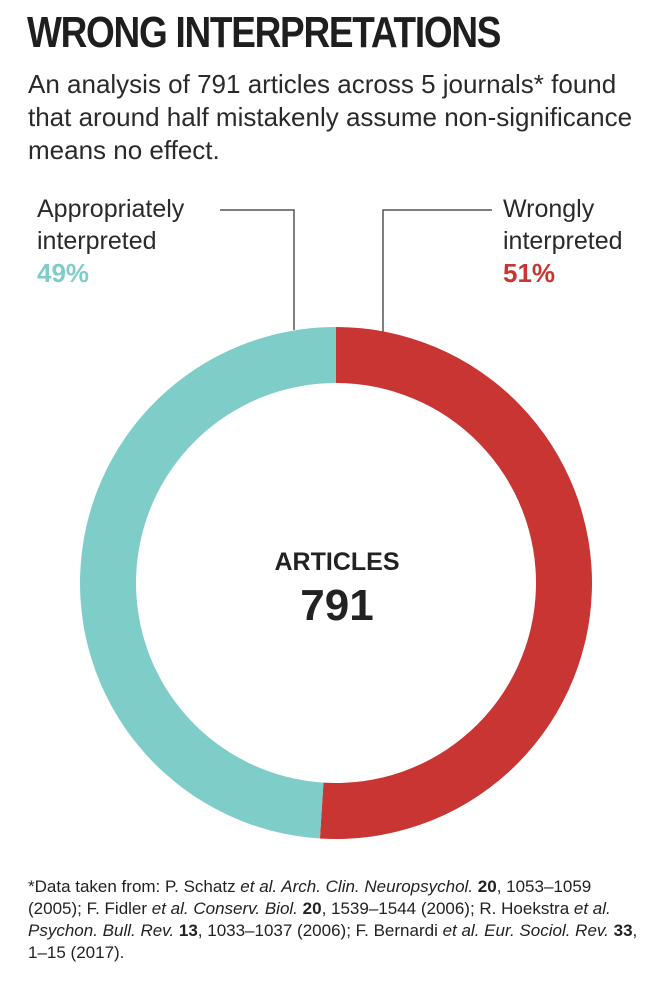 This screenshot has height=996, width=668. I want to click on center-label: ARTICLES, so click(337, 562).